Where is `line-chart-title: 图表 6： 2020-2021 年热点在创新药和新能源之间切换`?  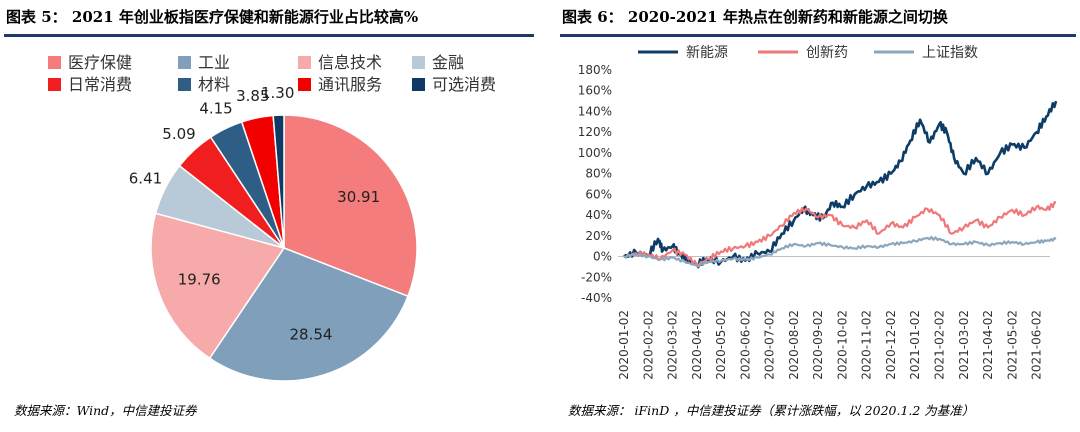 line-chart-title: 图表 6： 2020-2021 年热点在创新药和新能源之间切换 is located at coordinates (755, 17).